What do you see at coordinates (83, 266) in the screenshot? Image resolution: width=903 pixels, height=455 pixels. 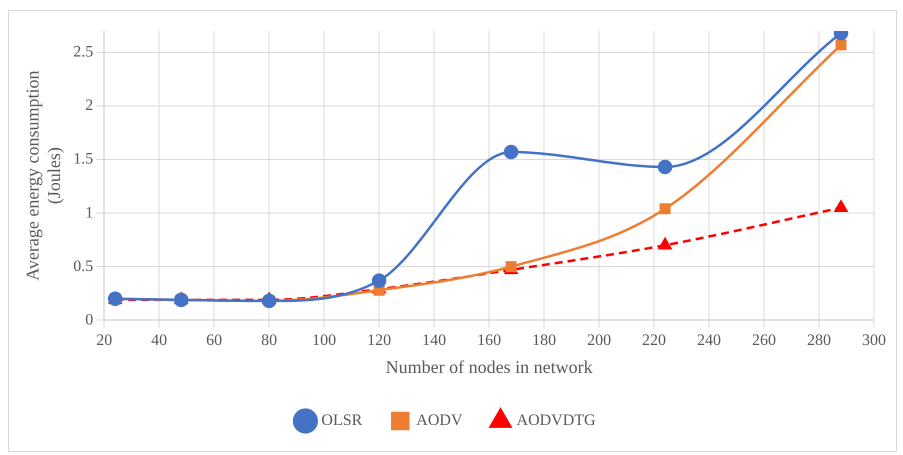 I see `y-tick-label: 0.5` at bounding box center [83, 266].